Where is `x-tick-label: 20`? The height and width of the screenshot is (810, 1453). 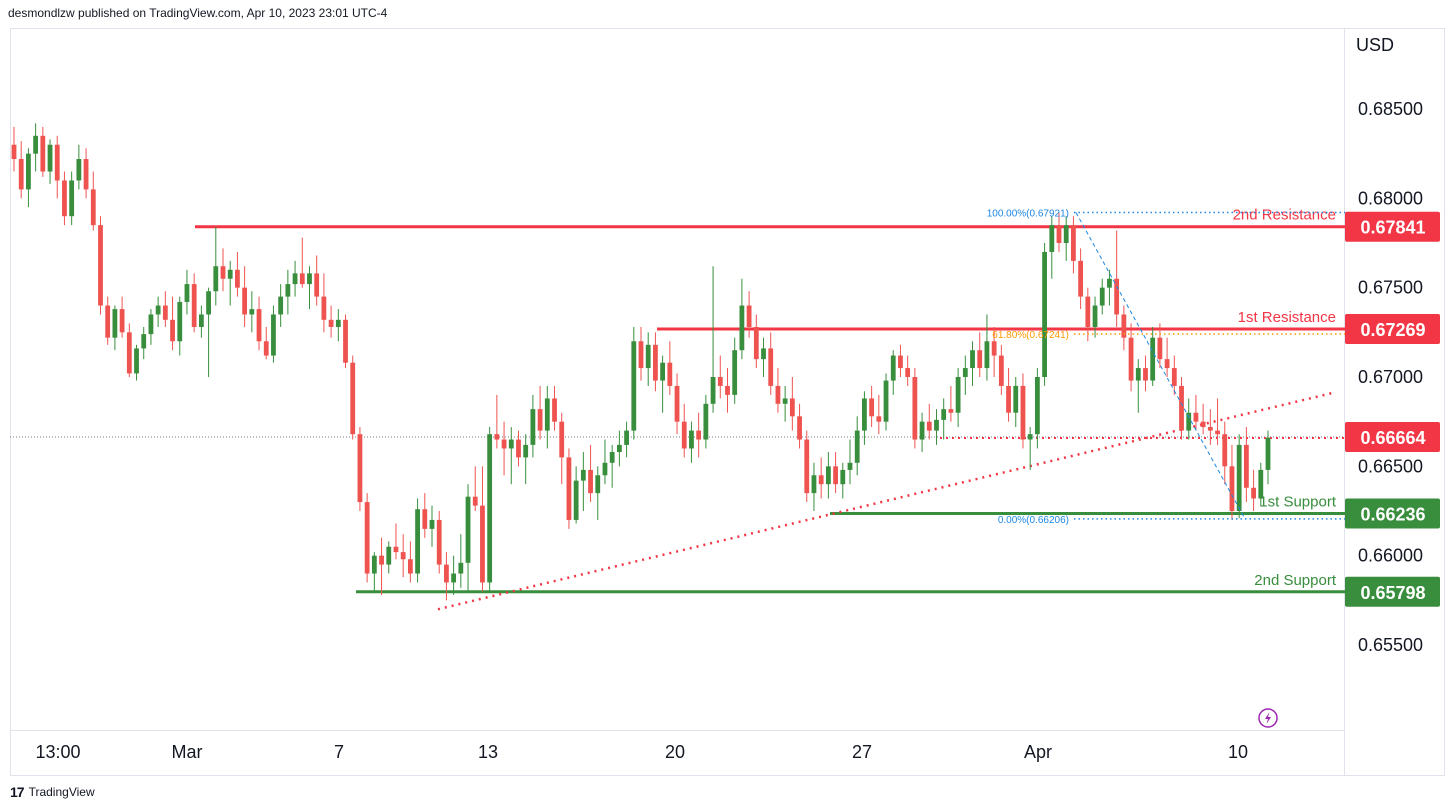 x-tick-label: 20 is located at coordinates (675, 752).